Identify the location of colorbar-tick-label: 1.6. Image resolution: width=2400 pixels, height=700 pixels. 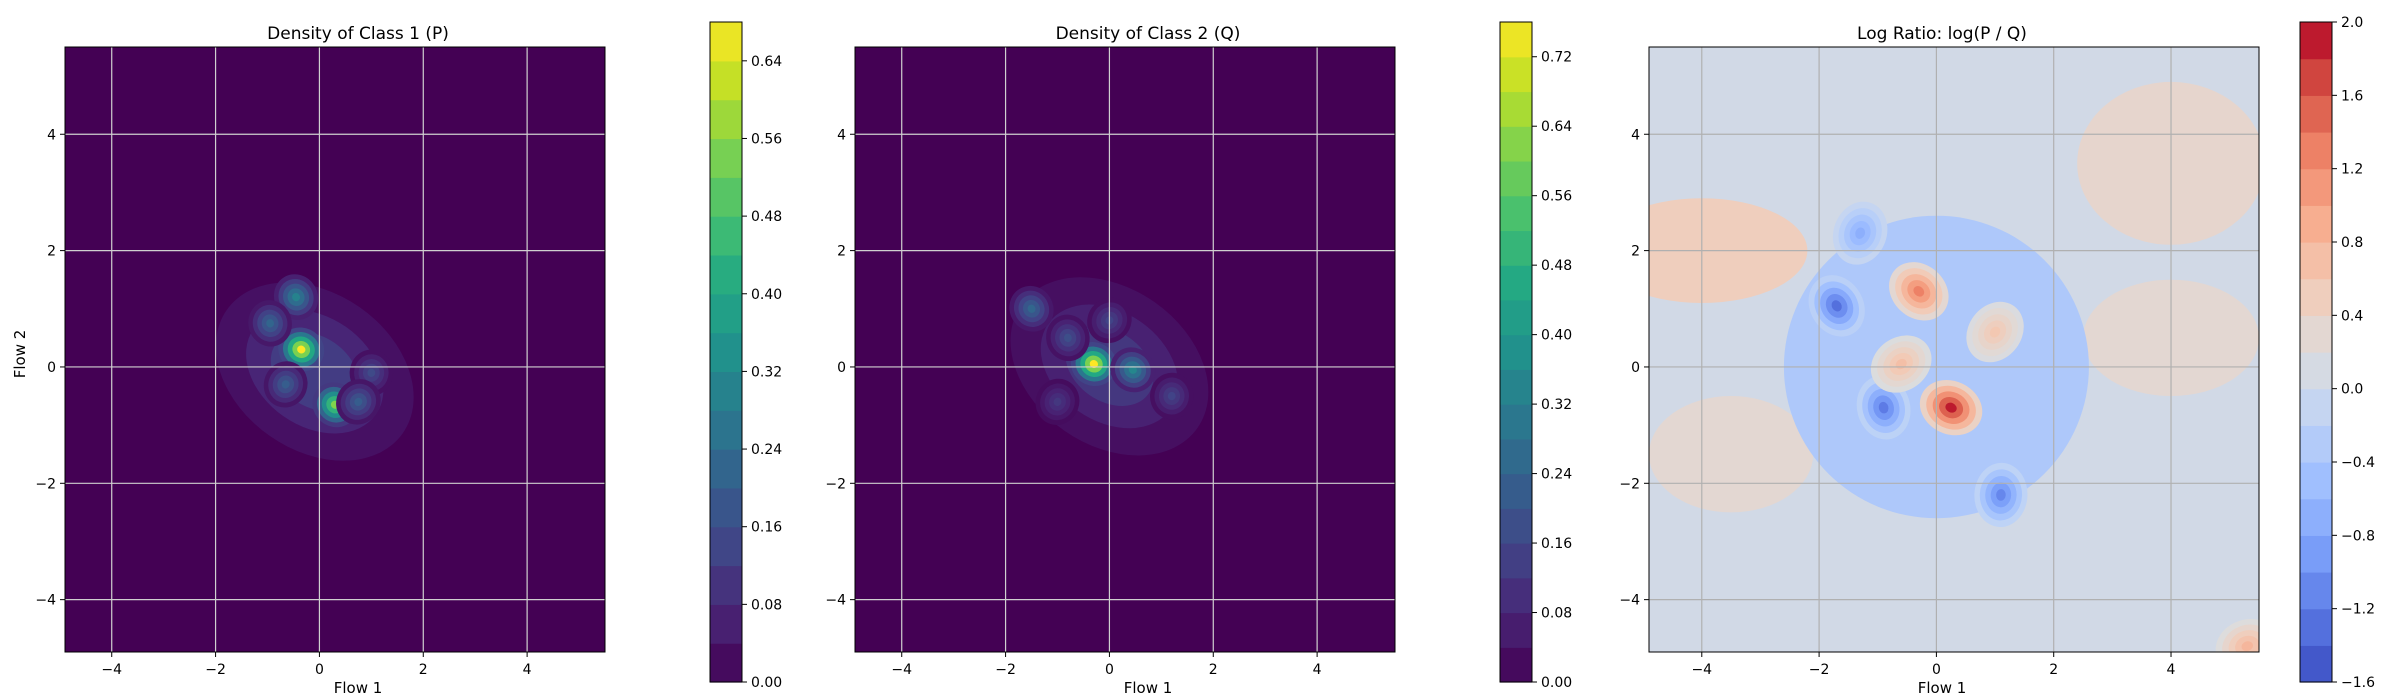
(2352, 96).